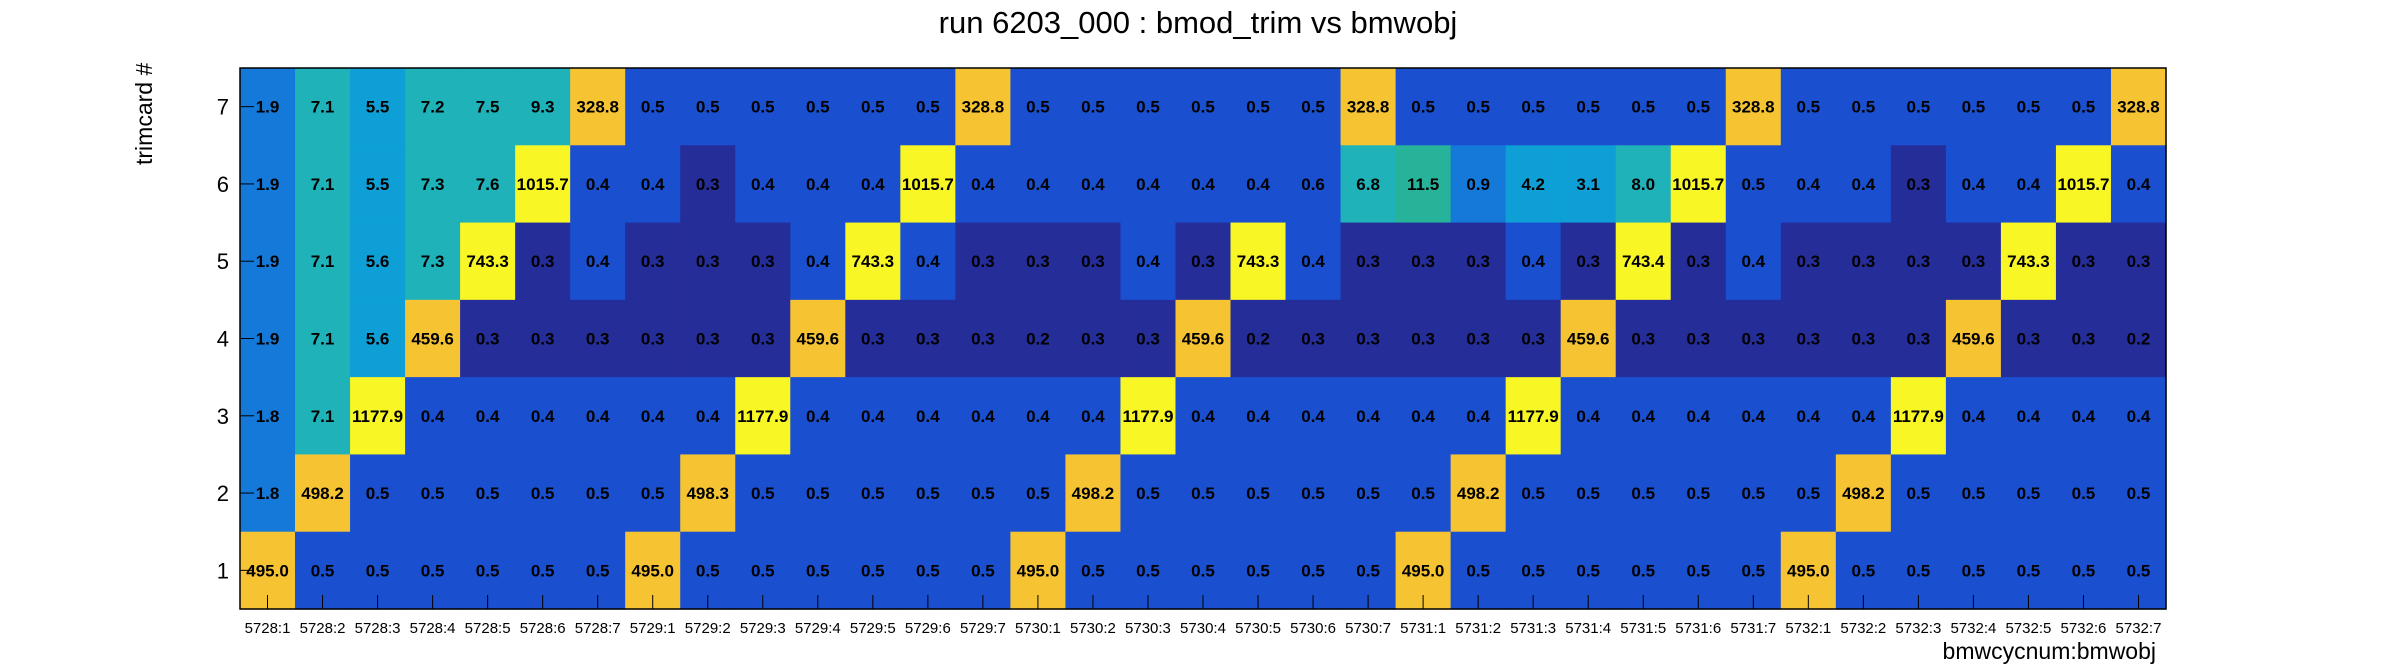 This screenshot has width=2396, height=672. I want to click on cell-value-label: 1015.7, so click(1698, 184).